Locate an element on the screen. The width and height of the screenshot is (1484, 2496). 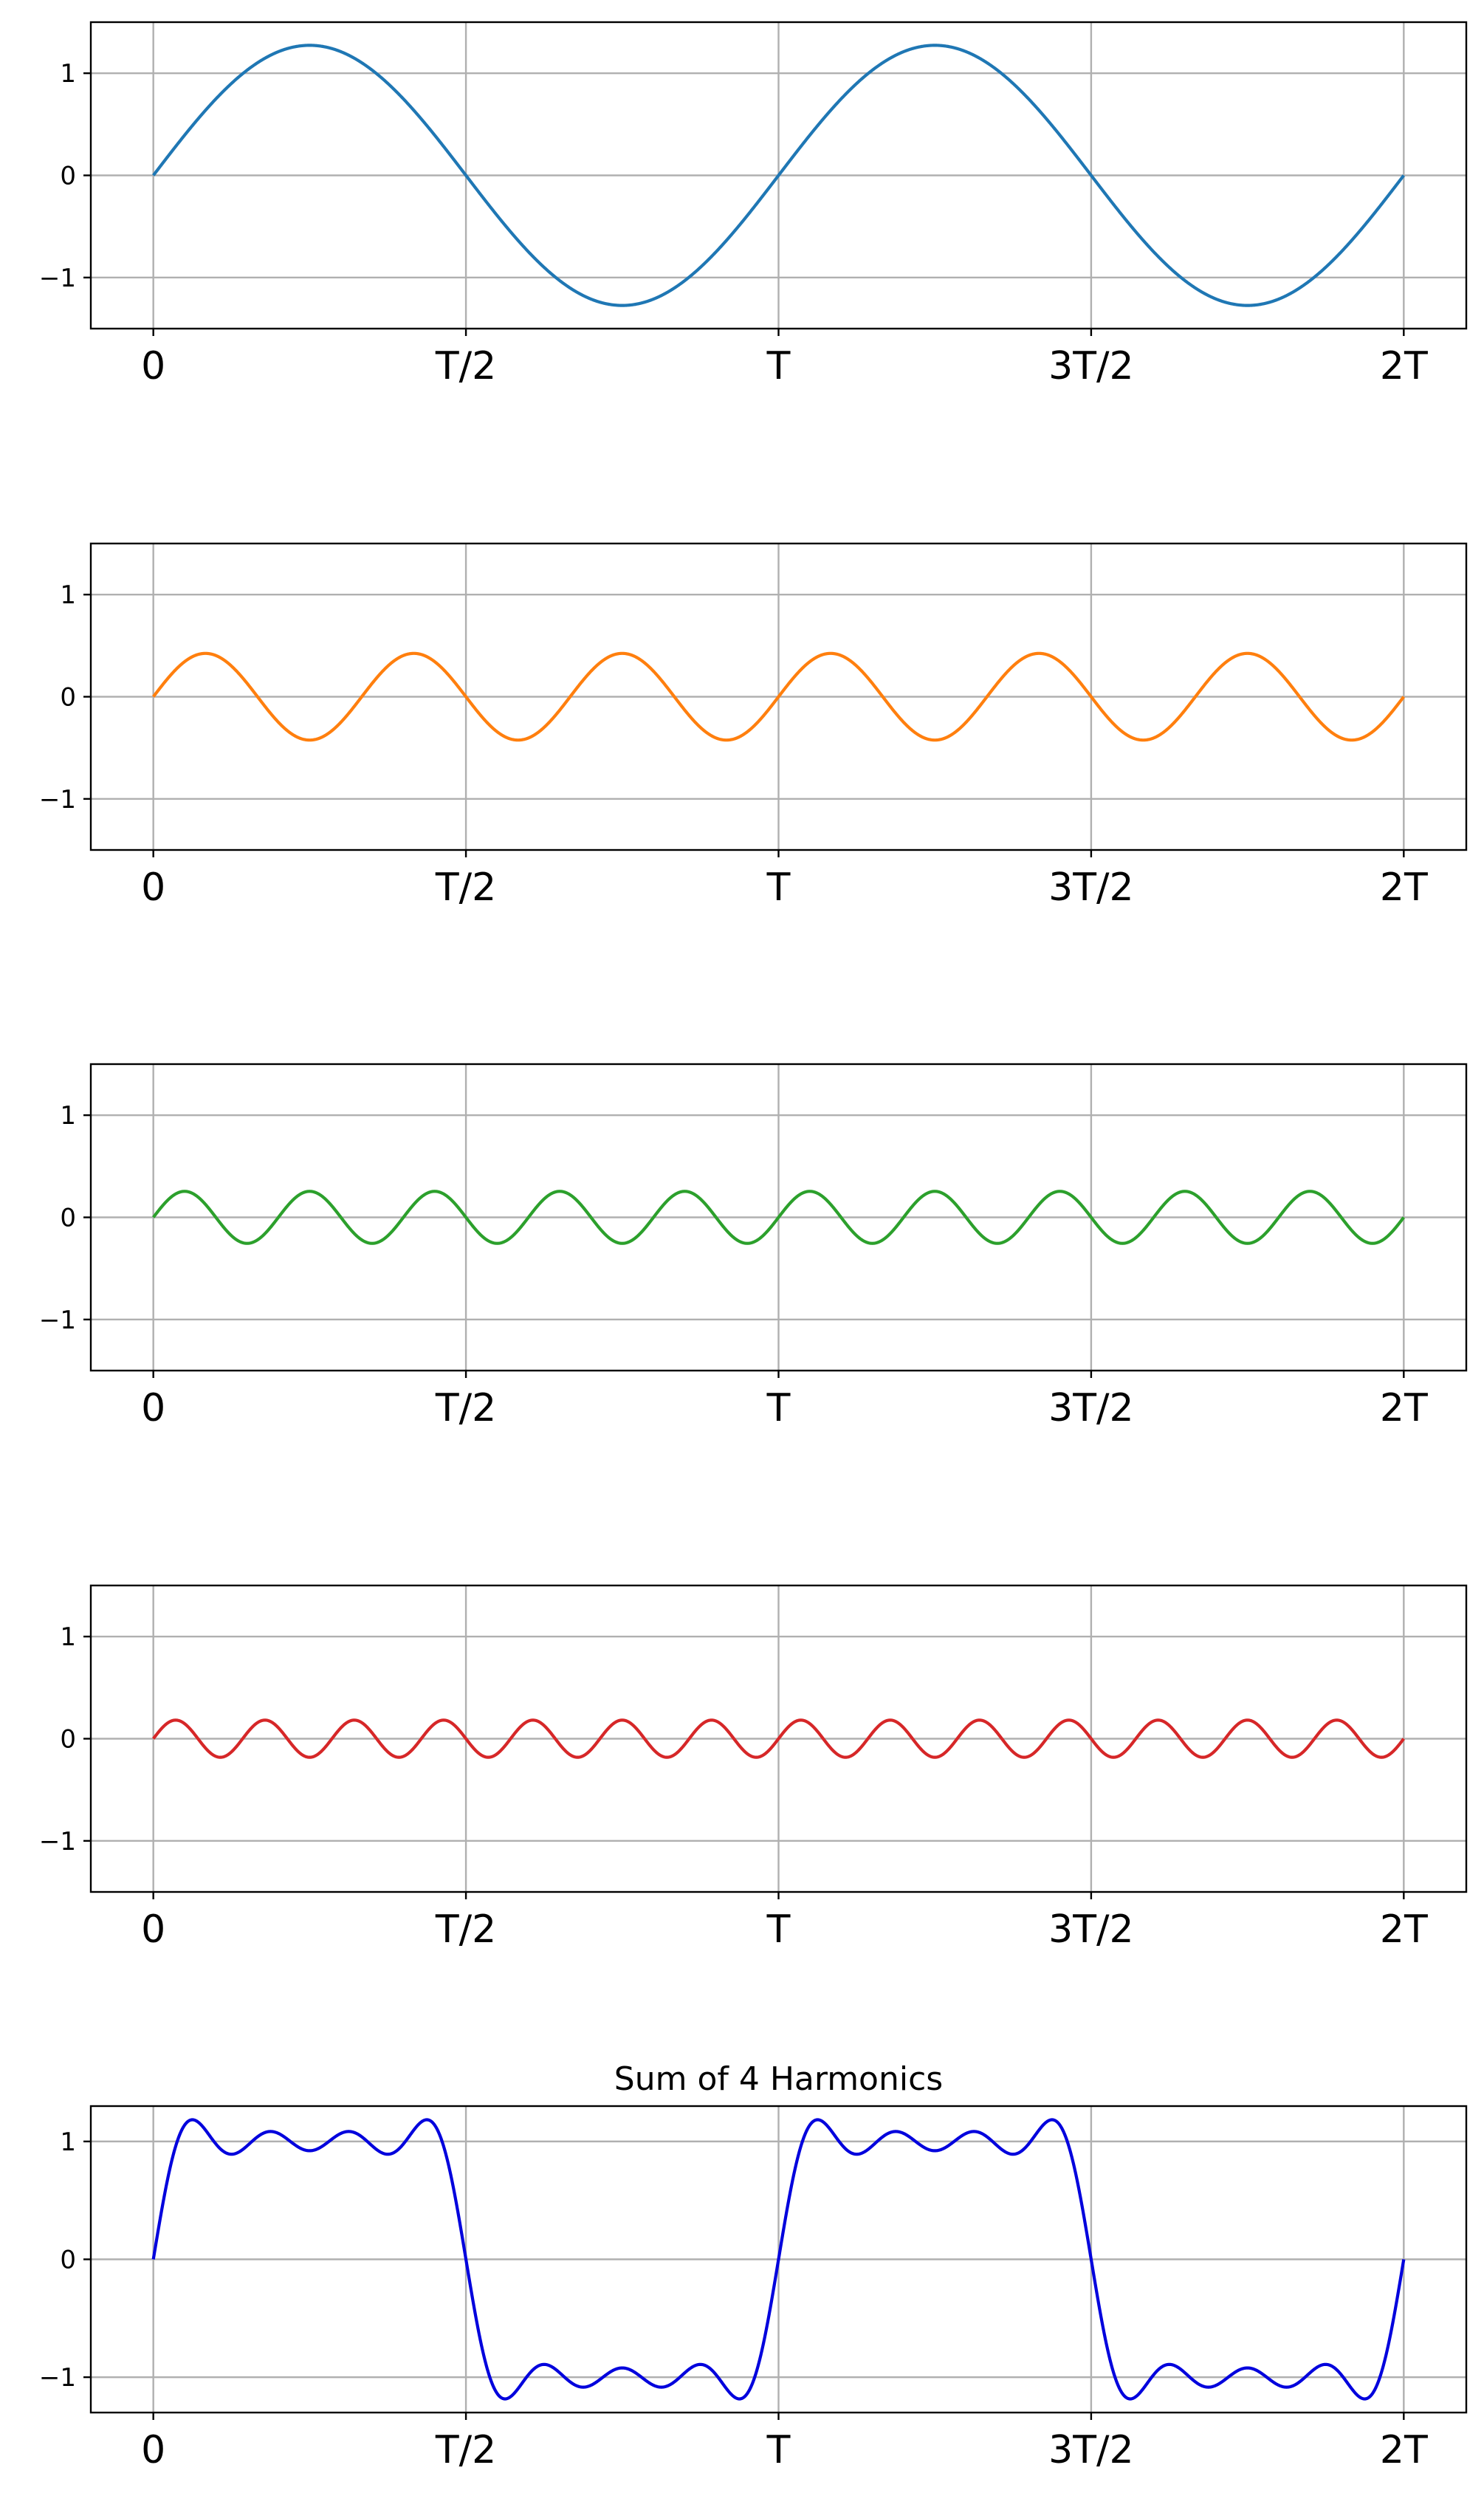
sum-series-line is located at coordinates (778, 2260).